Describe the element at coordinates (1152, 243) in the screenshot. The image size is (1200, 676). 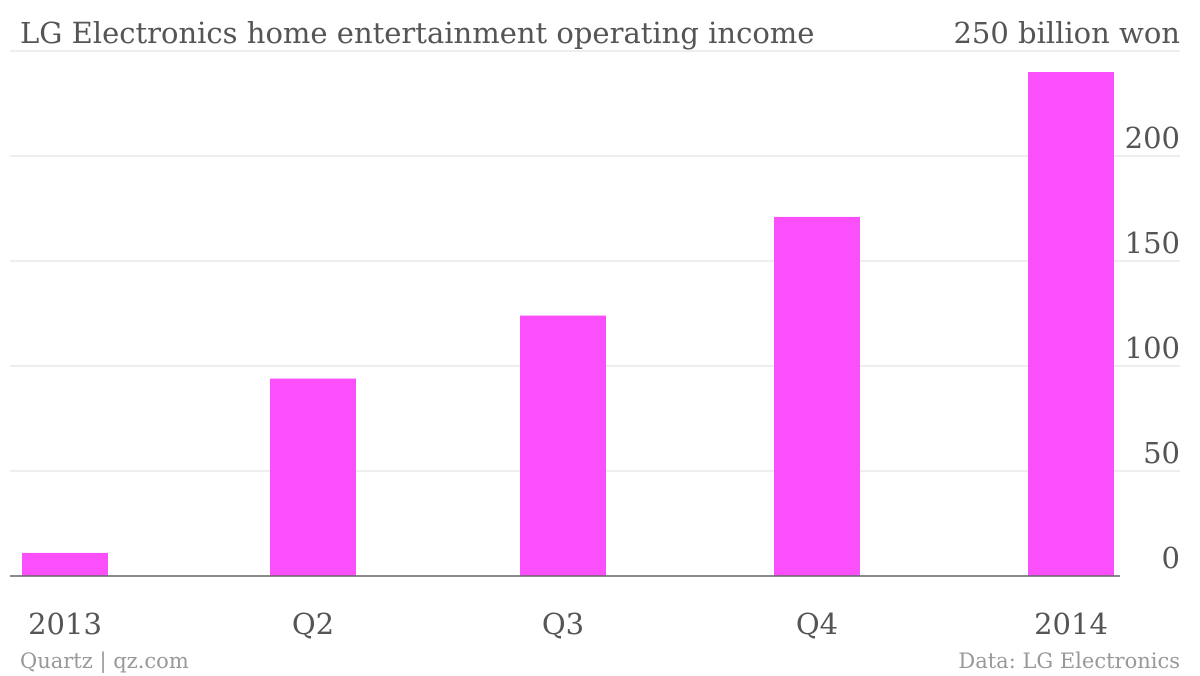
I see `y-tick-150: 150` at that location.